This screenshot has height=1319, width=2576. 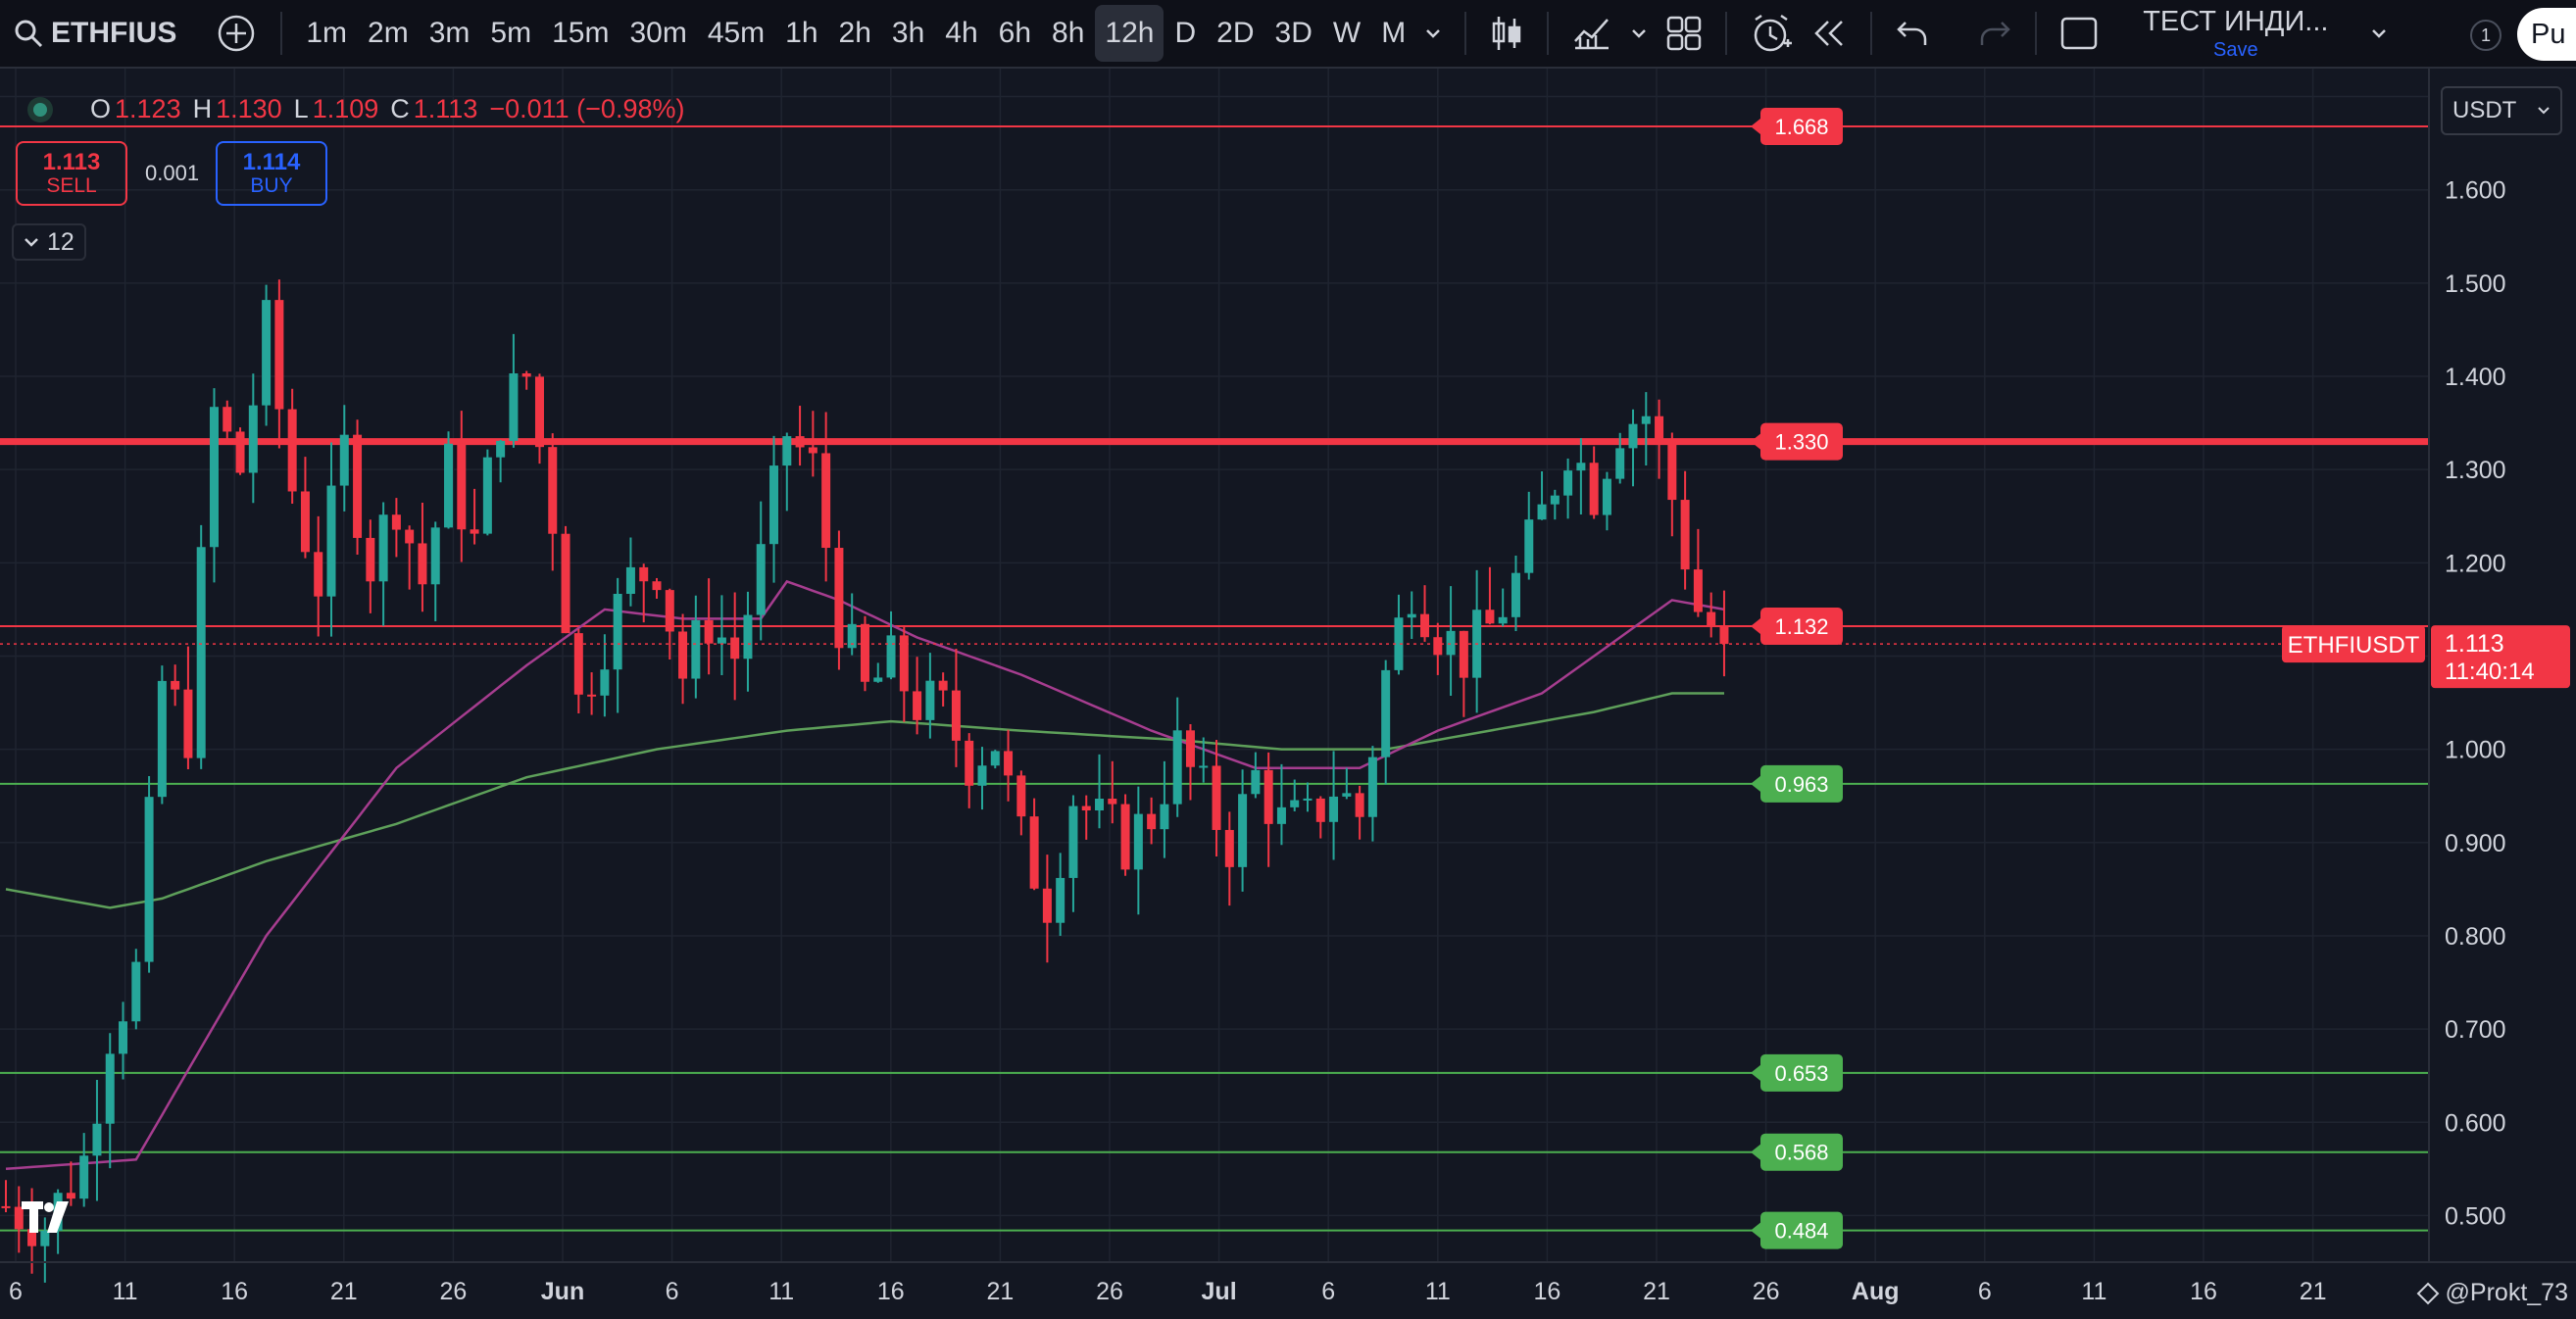 I want to click on high-label: H, so click(x=202, y=108).